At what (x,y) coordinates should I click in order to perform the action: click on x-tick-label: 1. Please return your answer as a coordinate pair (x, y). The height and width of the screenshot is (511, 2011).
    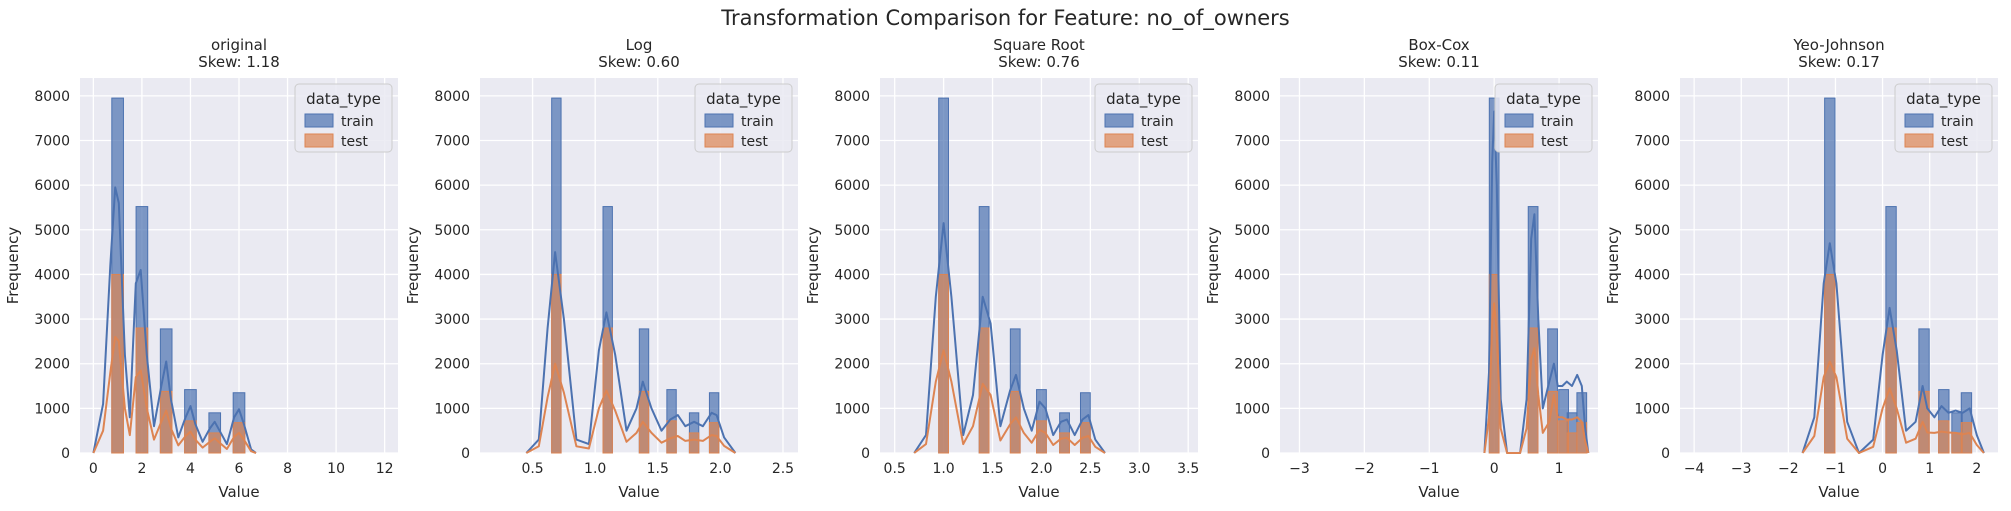
    Looking at the image, I should click on (1559, 469).